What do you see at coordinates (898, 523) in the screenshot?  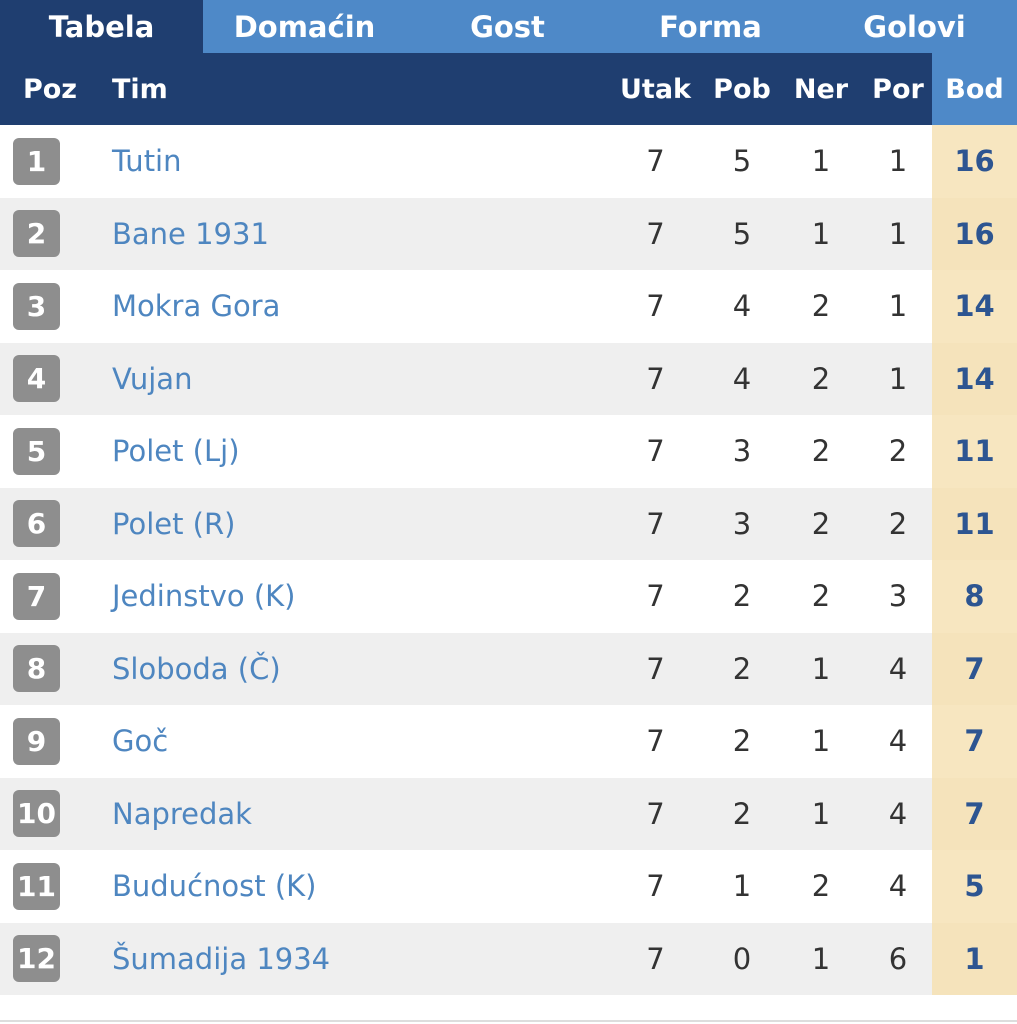 I see `losses-cell: 2` at bounding box center [898, 523].